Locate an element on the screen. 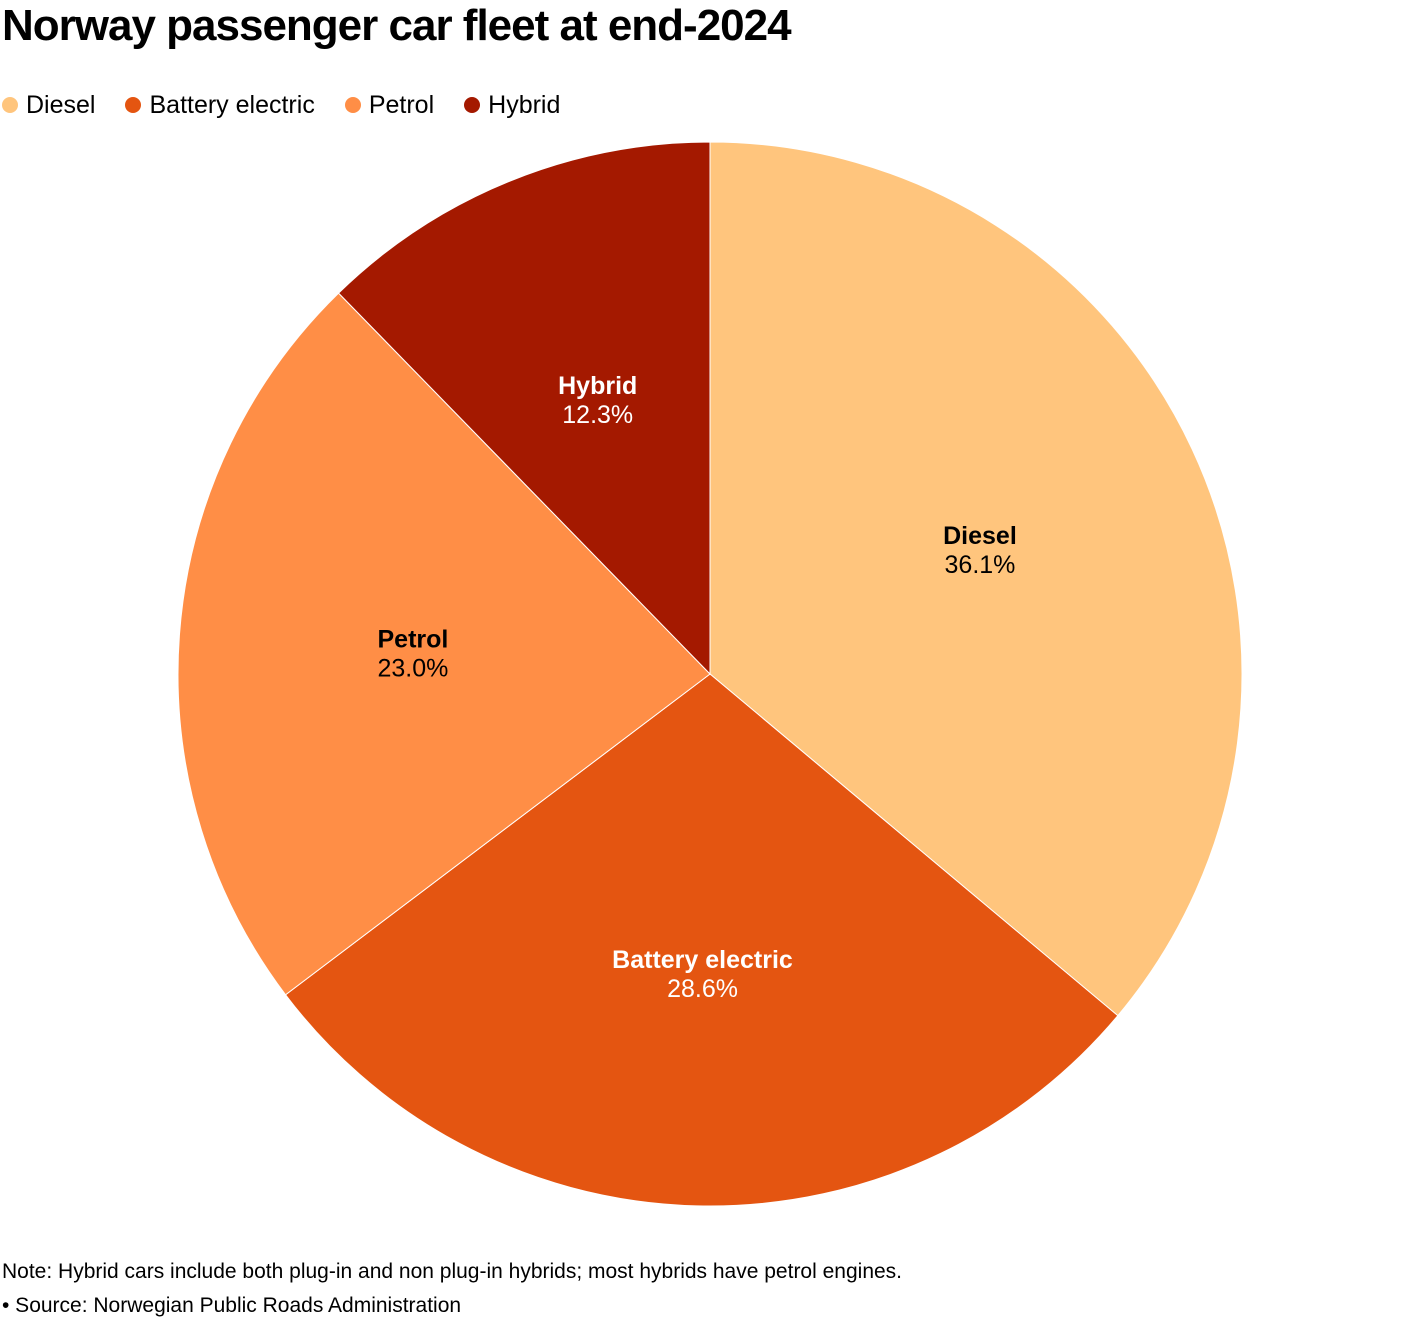  slice-label-diesel: Diesel 36.1% is located at coordinates (980, 550).